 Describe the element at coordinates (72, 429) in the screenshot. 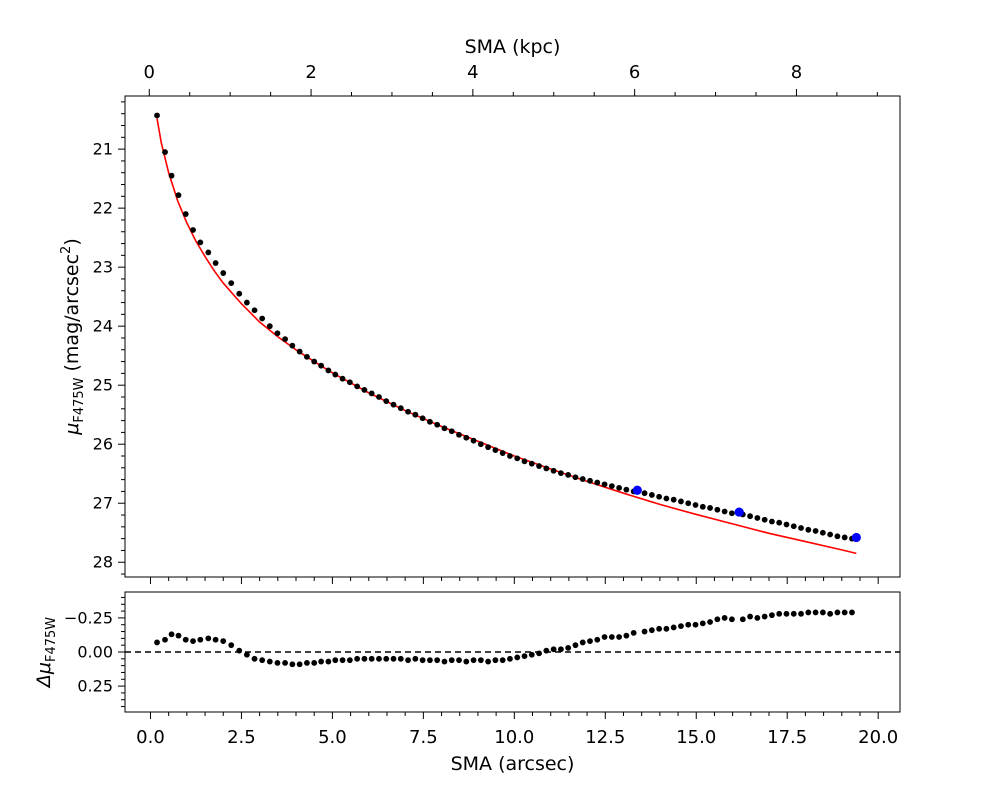

I see `y-label-symbol: μ` at that location.